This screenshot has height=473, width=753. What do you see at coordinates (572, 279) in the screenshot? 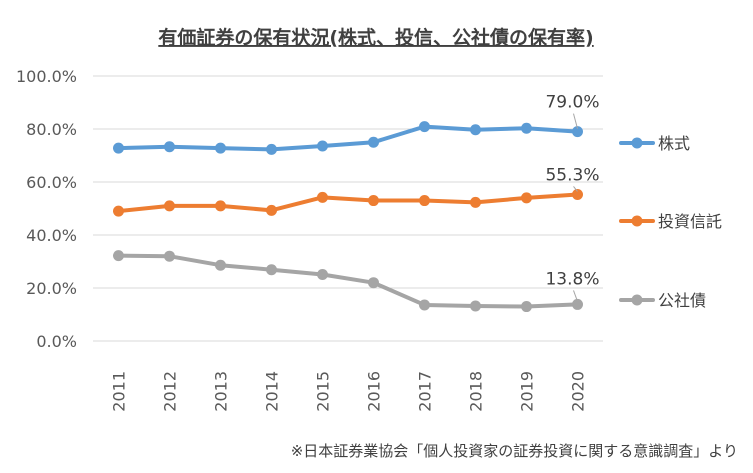
I see `data-label: 13.8%` at bounding box center [572, 279].